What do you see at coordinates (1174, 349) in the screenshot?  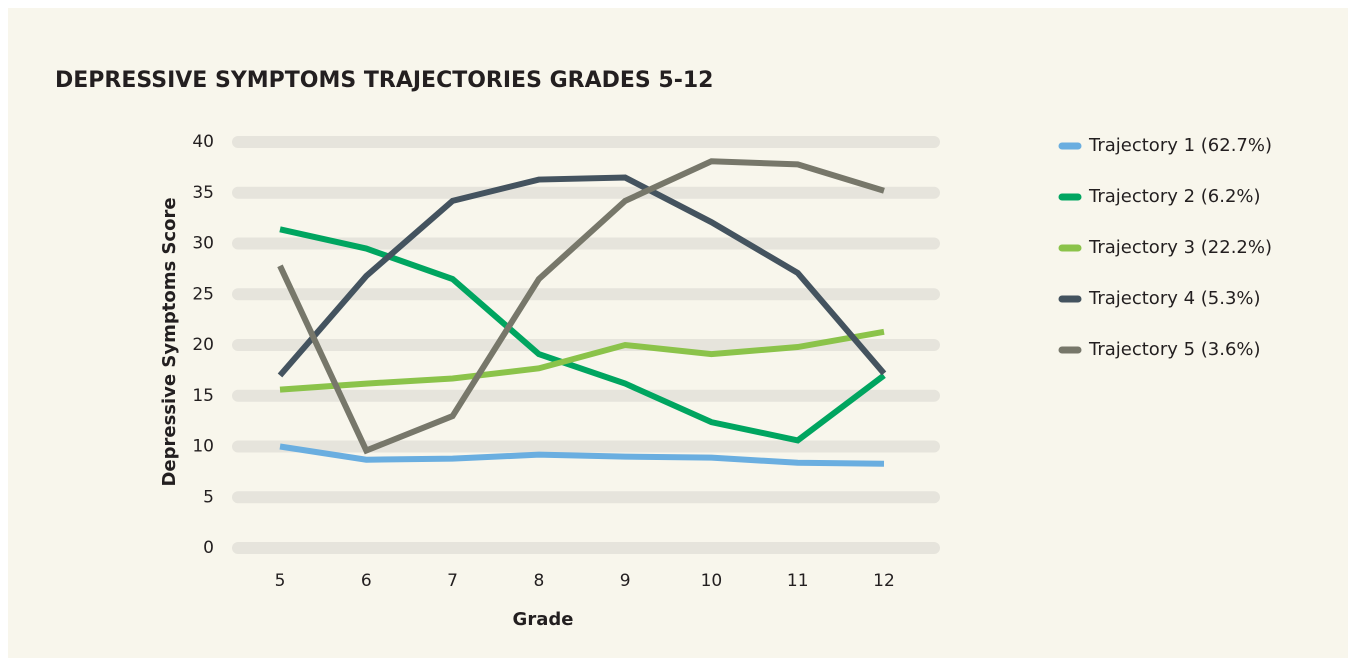 I see `legend-label: Trajectory 5 (3.6%)` at bounding box center [1174, 349].